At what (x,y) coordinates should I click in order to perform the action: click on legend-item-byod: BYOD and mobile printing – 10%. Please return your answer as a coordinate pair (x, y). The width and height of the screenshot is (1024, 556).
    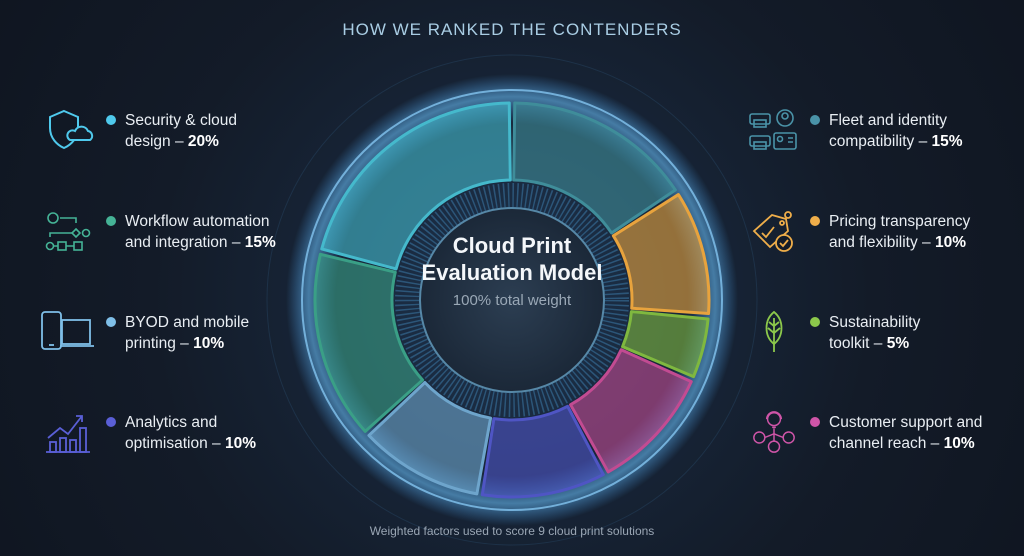
    Looking at the image, I should click on (145, 332).